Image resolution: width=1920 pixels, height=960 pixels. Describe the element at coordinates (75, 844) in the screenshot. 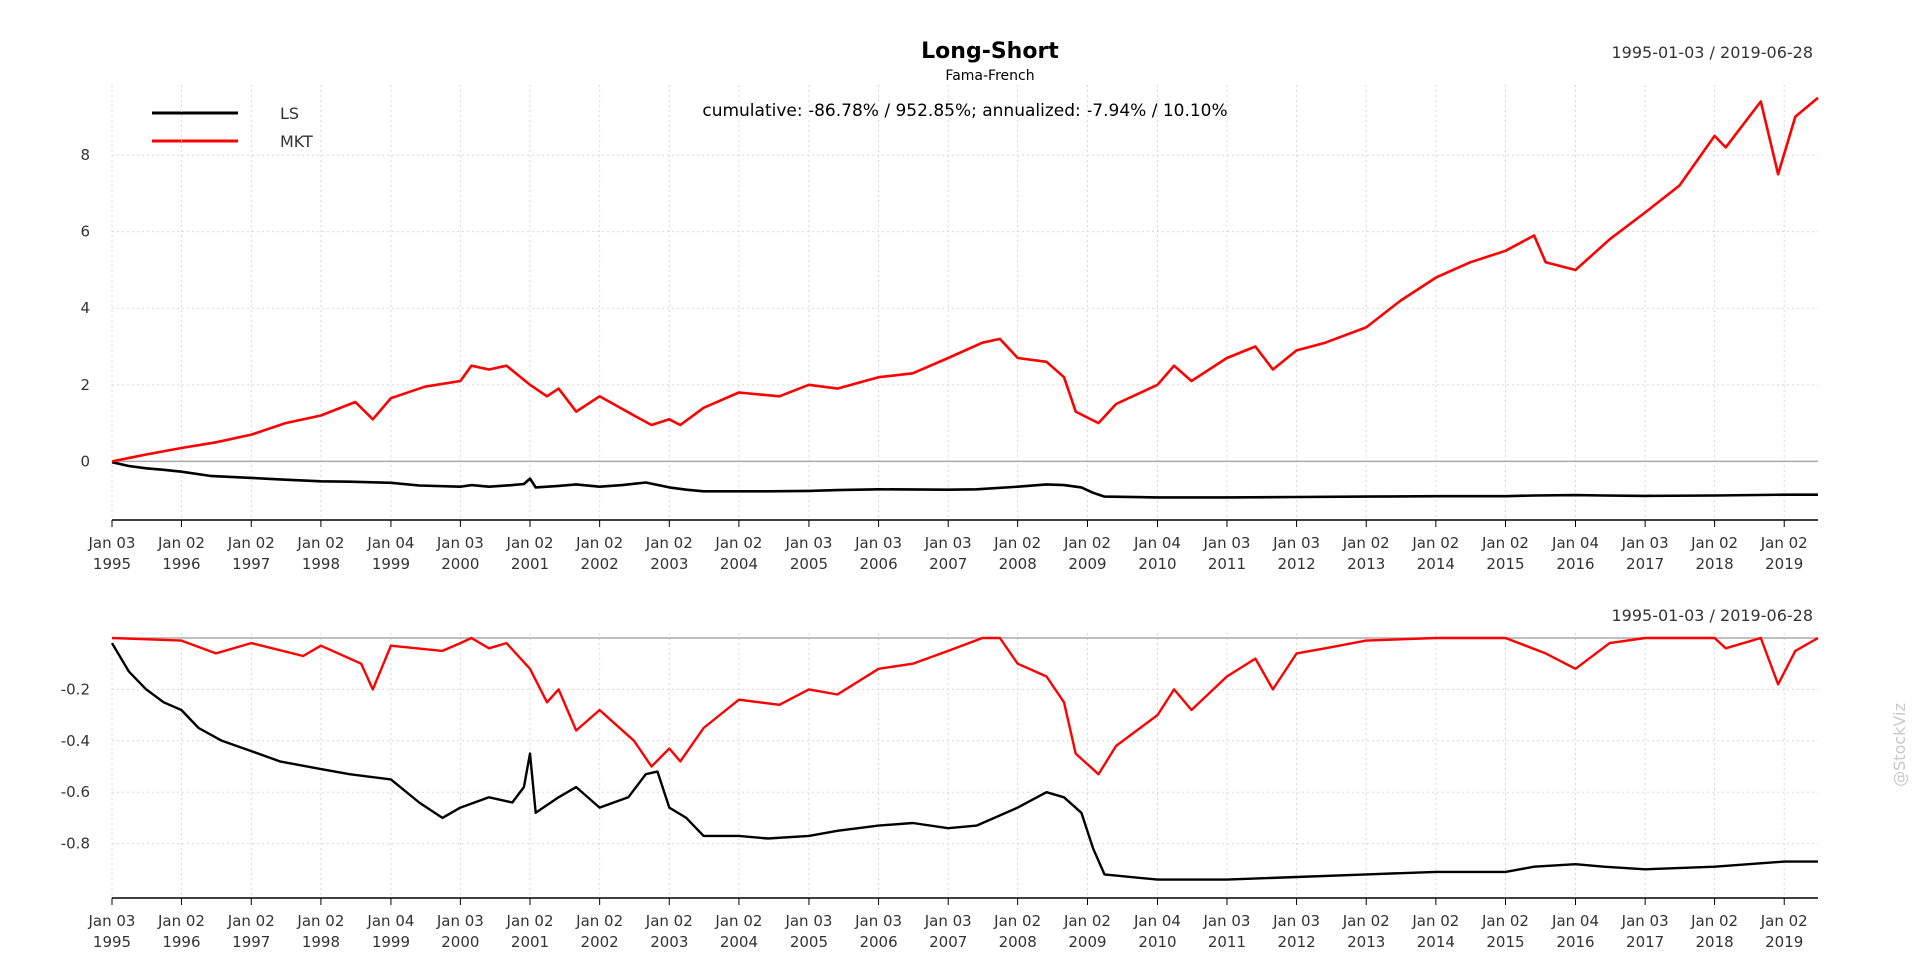

I see `y-tick-label: -0.8` at that location.